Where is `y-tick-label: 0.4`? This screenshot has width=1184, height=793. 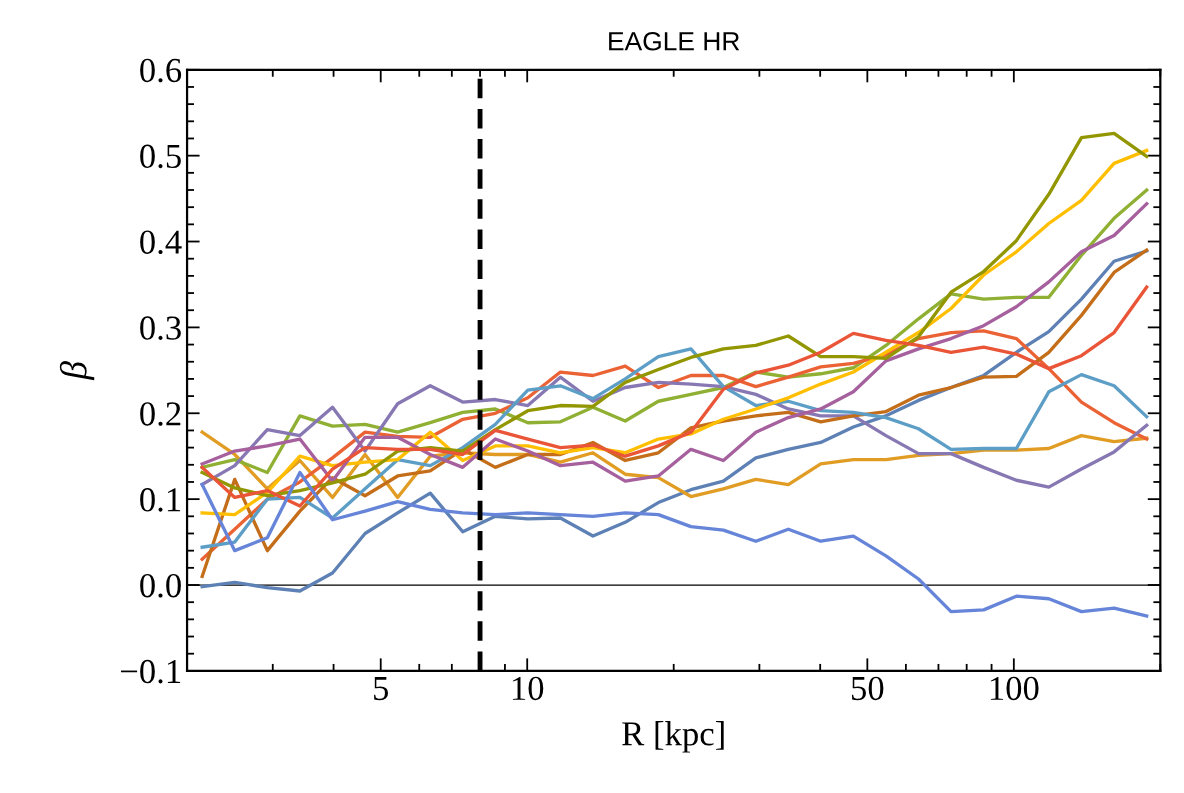 y-tick-label: 0.4 is located at coordinates (161, 242).